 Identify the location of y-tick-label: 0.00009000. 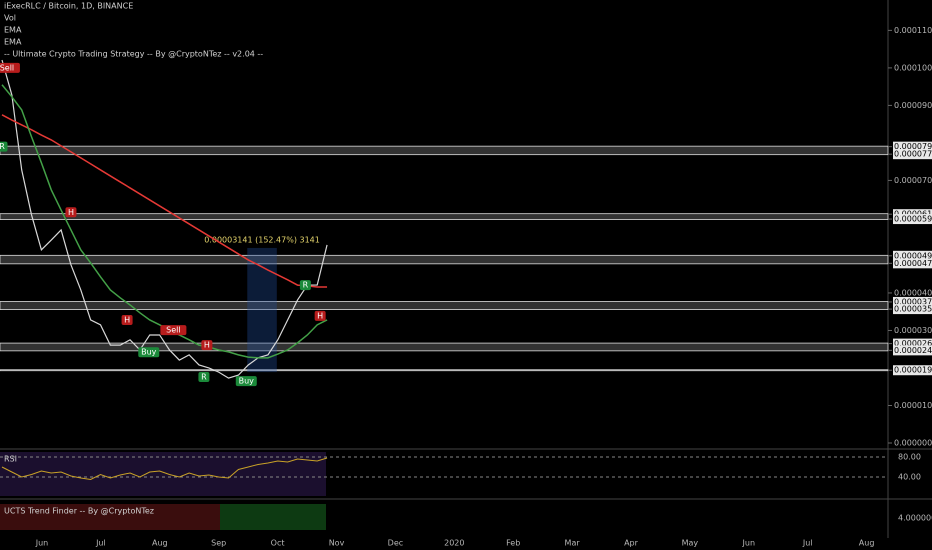
(913, 105).